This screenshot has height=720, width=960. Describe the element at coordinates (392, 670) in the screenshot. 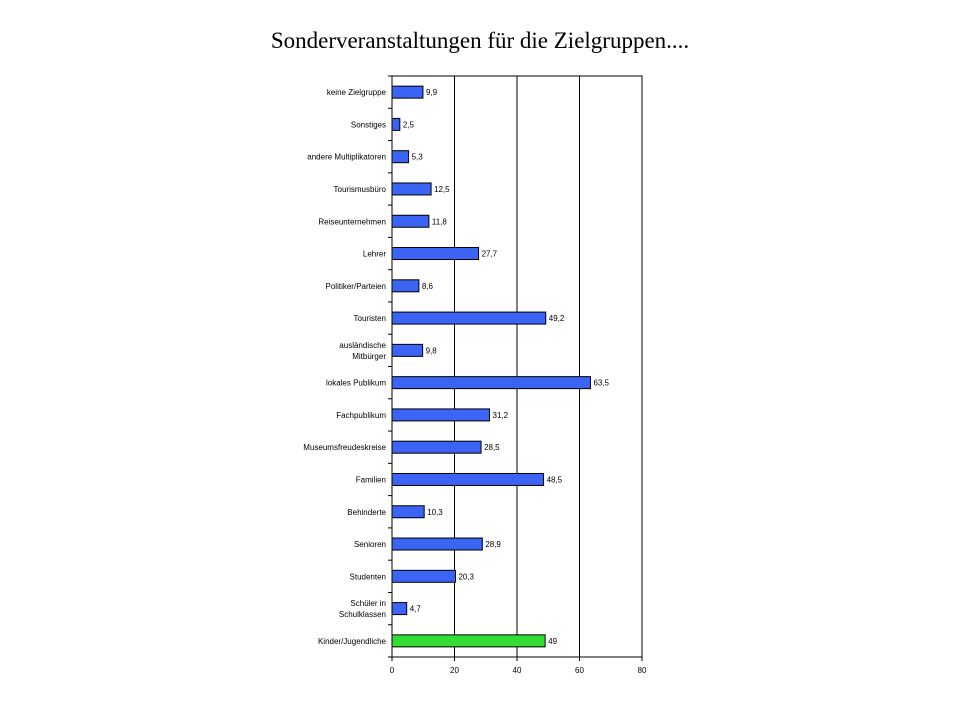

I see `x-tick-label: 0` at that location.